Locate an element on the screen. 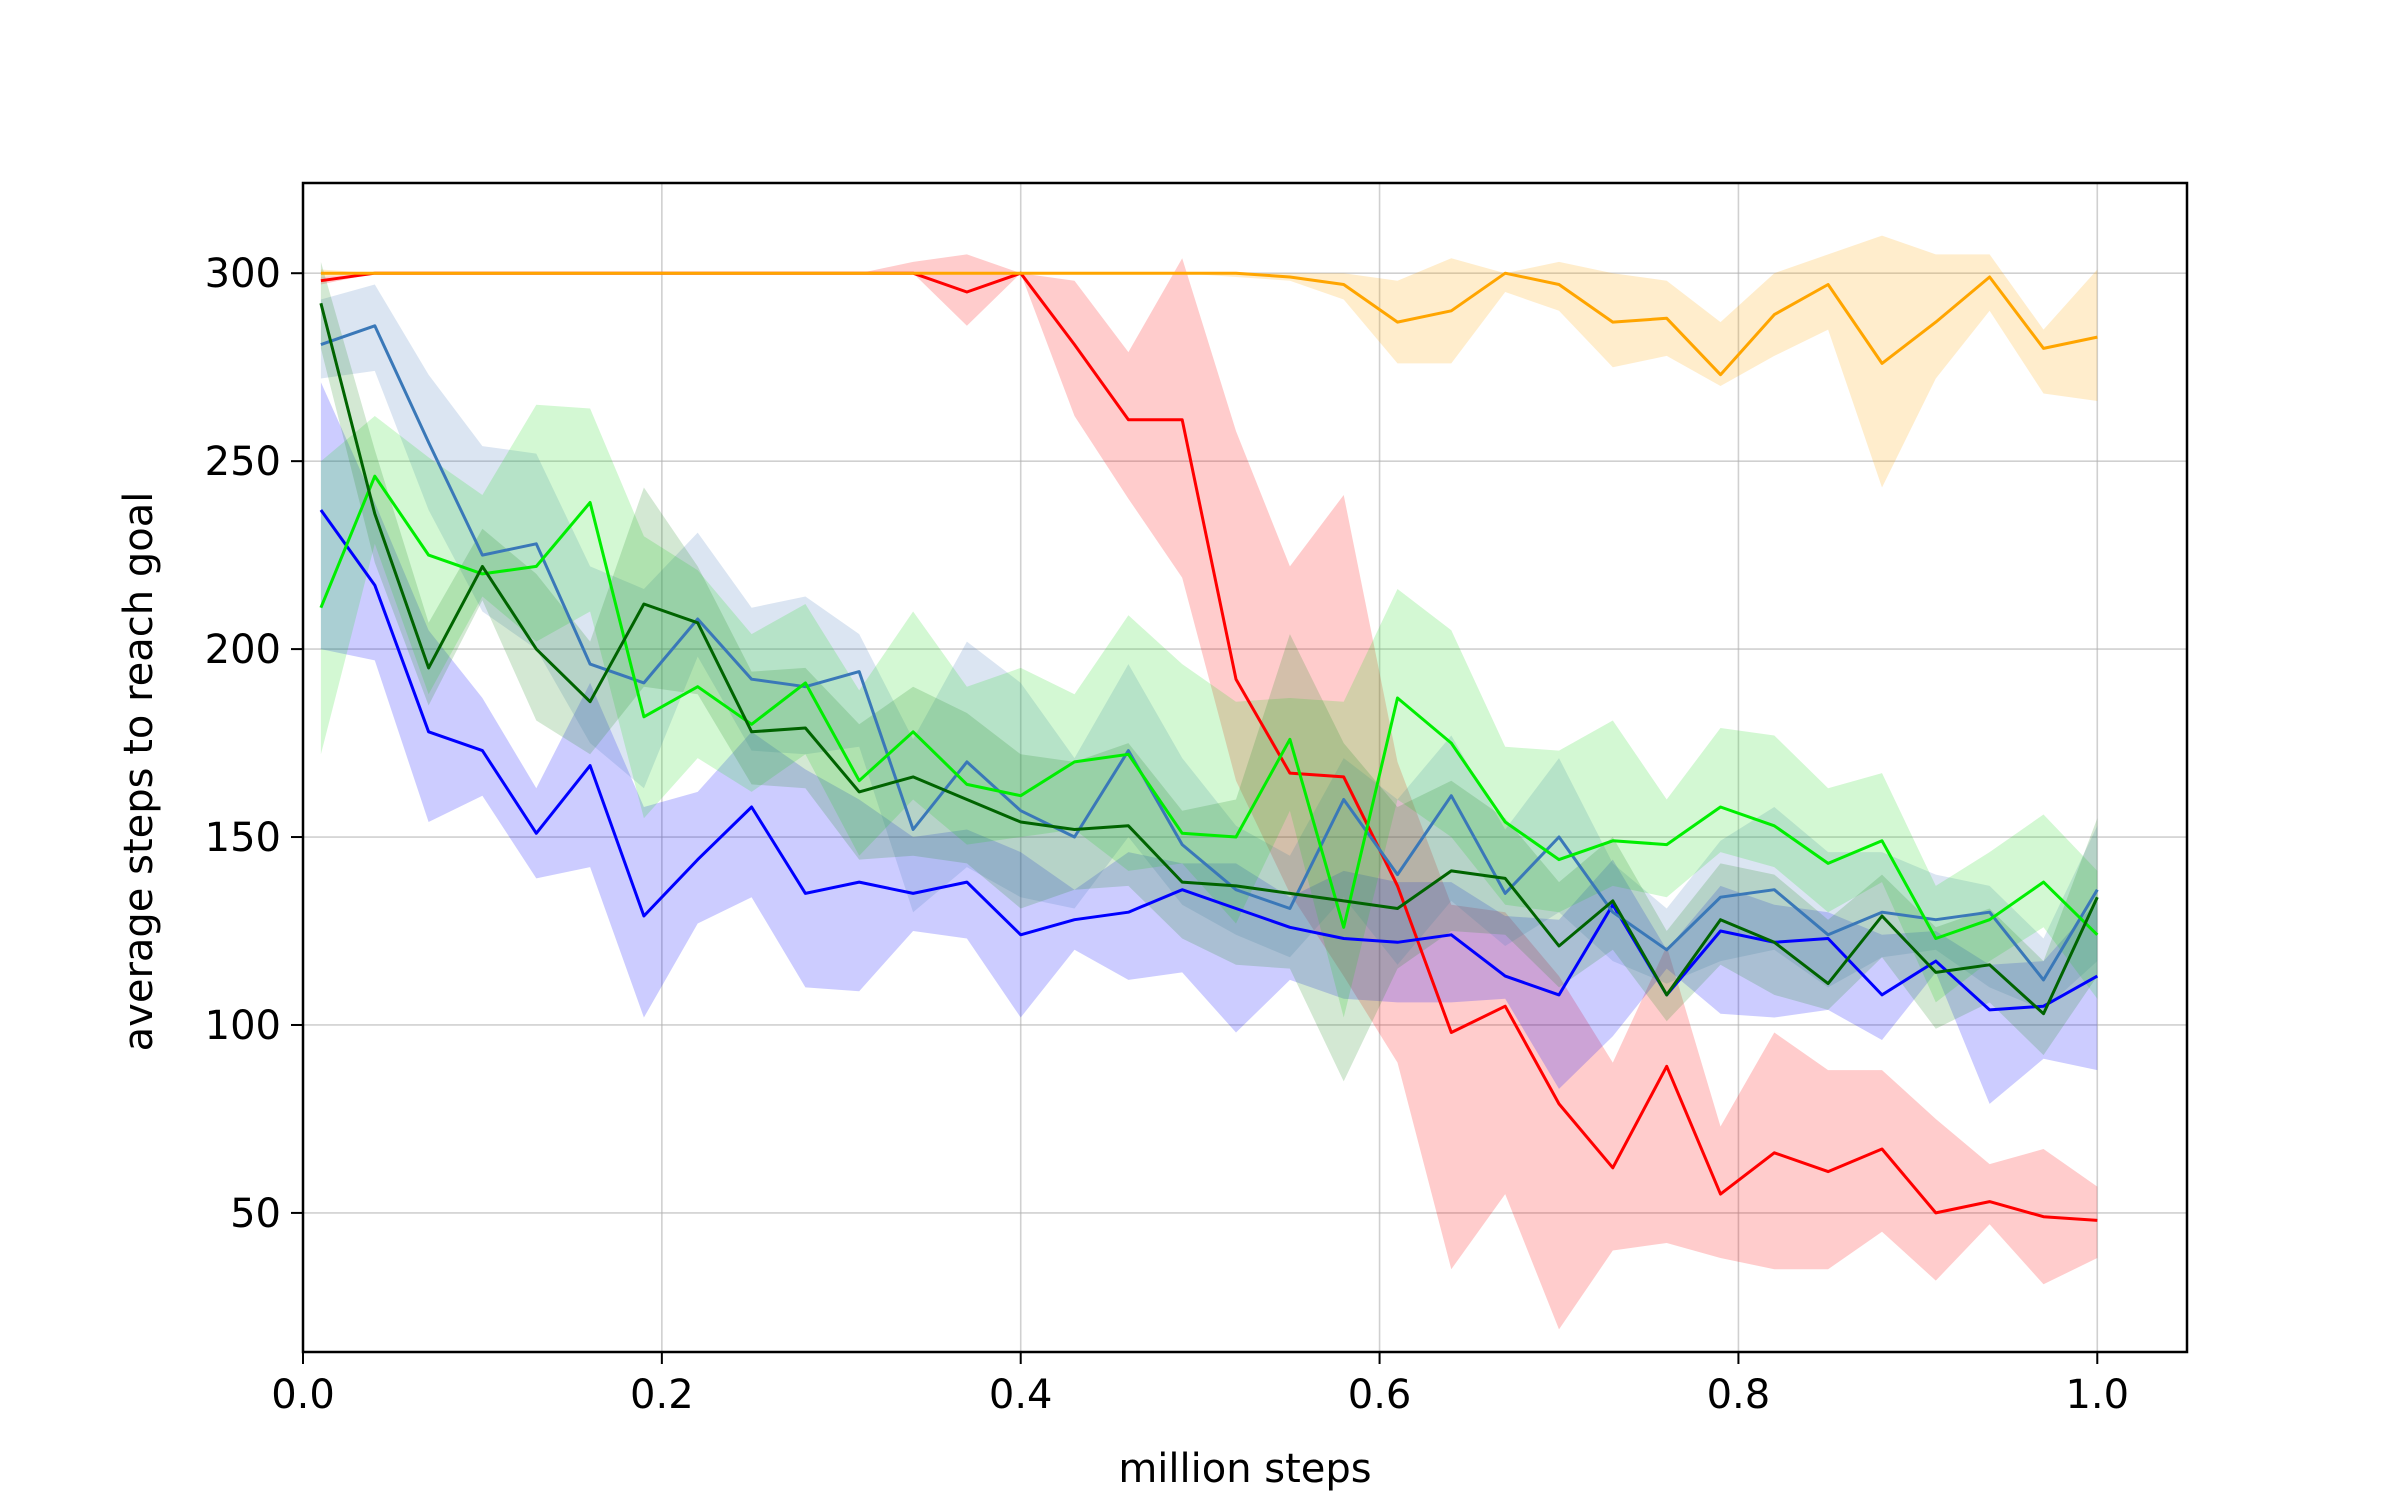  y-tick-label: 250 is located at coordinates (243, 462).